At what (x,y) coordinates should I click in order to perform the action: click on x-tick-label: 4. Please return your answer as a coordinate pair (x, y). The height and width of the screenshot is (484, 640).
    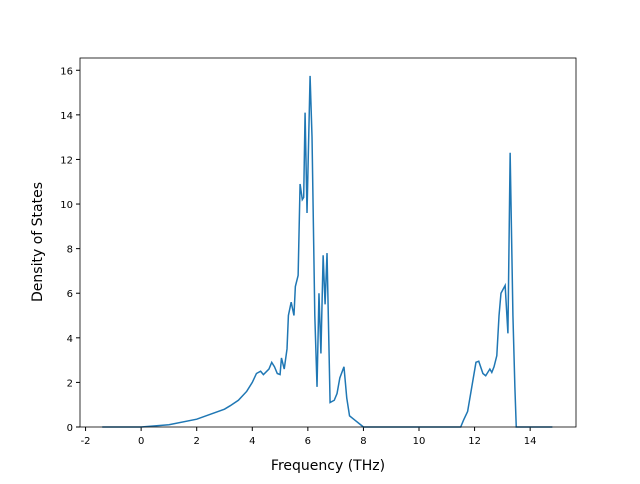
    Looking at the image, I should click on (252, 441).